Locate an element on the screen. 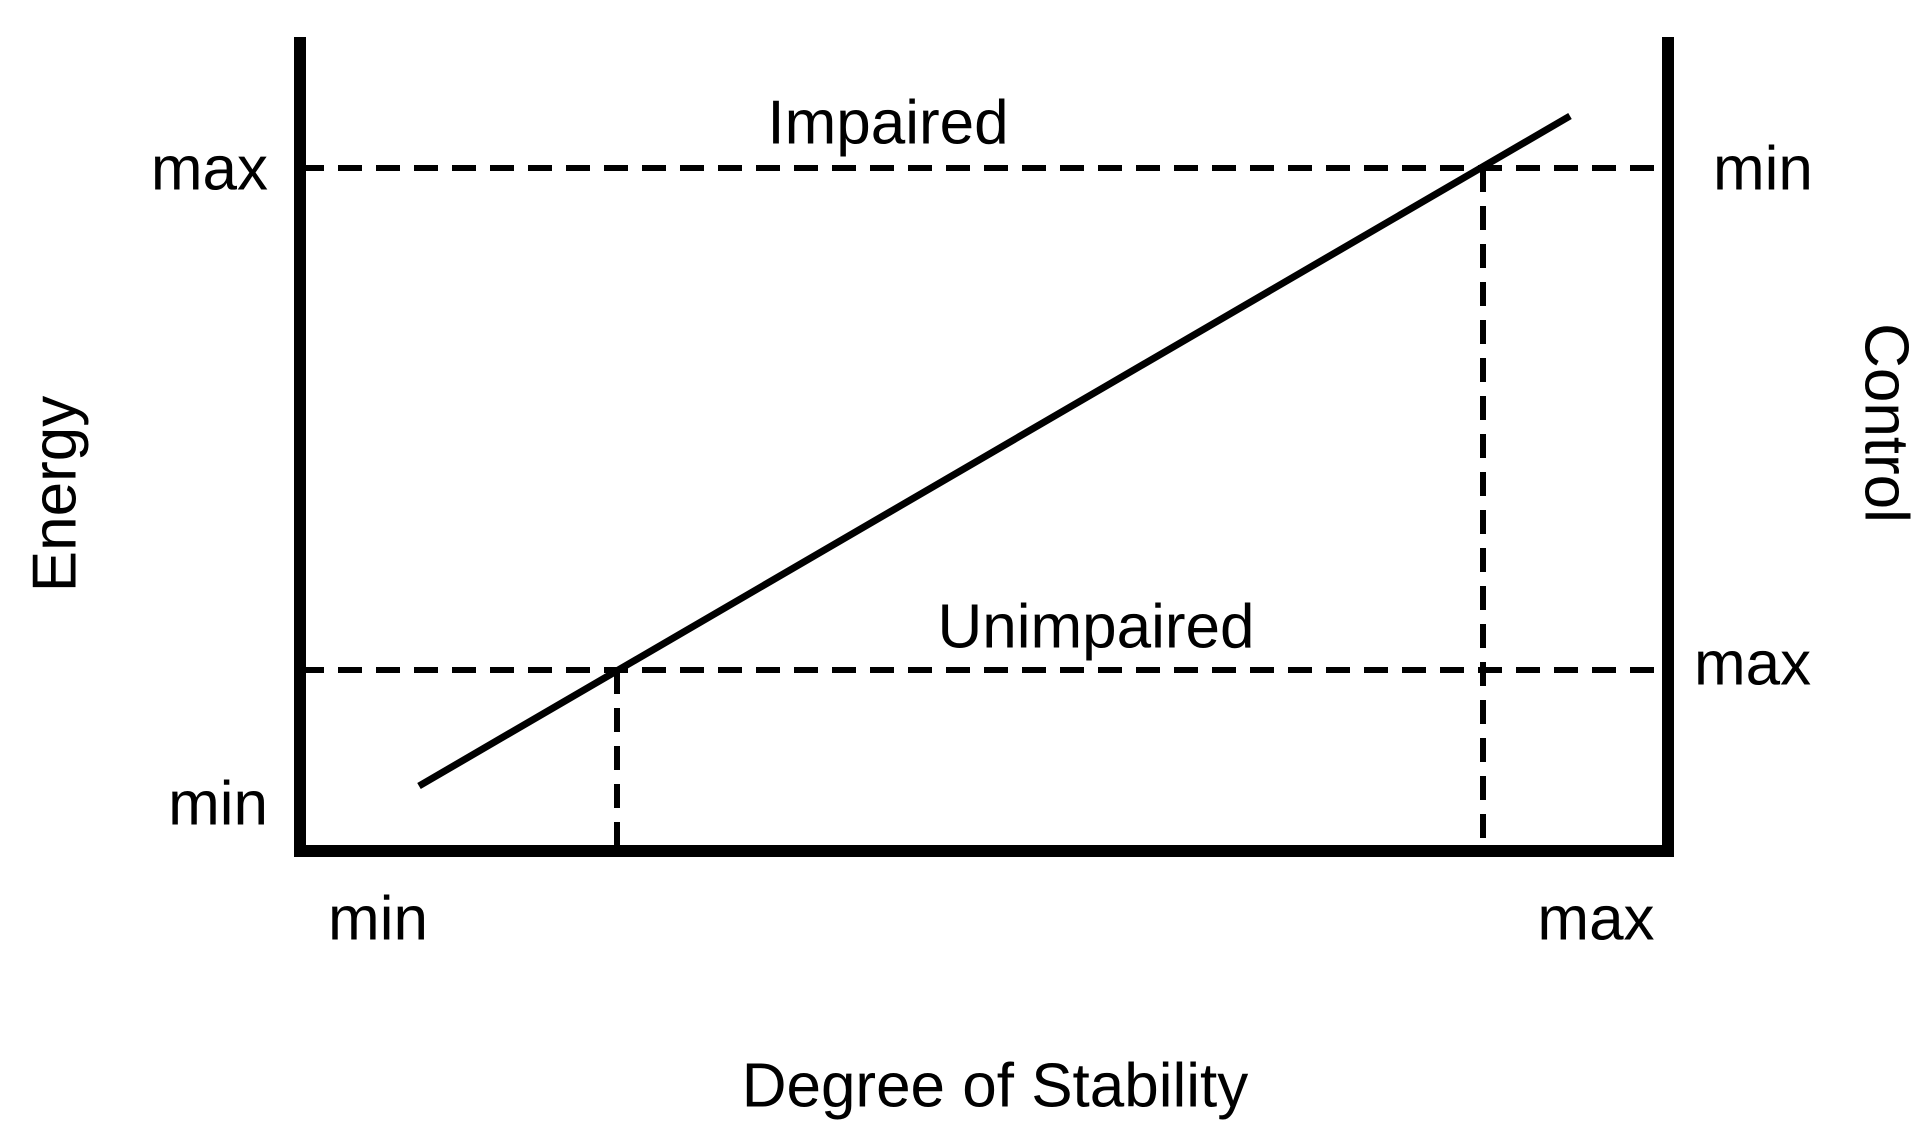  unimpaired-label: Unimpaired is located at coordinates (1095, 626).